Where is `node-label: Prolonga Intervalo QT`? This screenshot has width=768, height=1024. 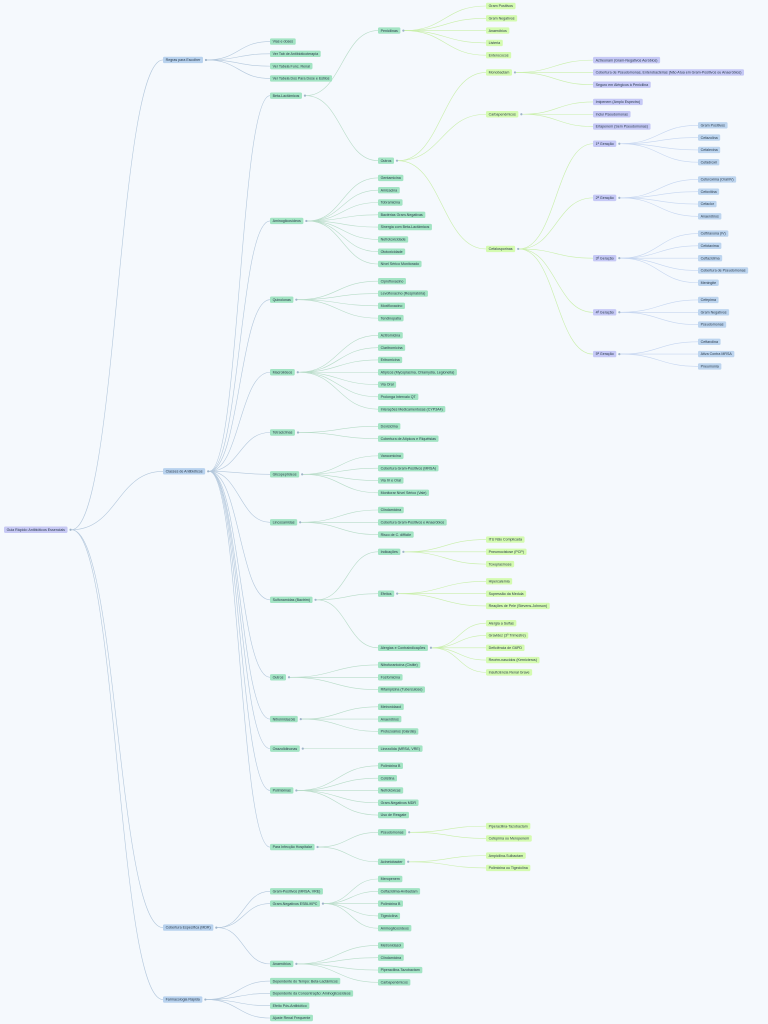 node-label: Prolonga Intervalo QT is located at coordinates (399, 397).